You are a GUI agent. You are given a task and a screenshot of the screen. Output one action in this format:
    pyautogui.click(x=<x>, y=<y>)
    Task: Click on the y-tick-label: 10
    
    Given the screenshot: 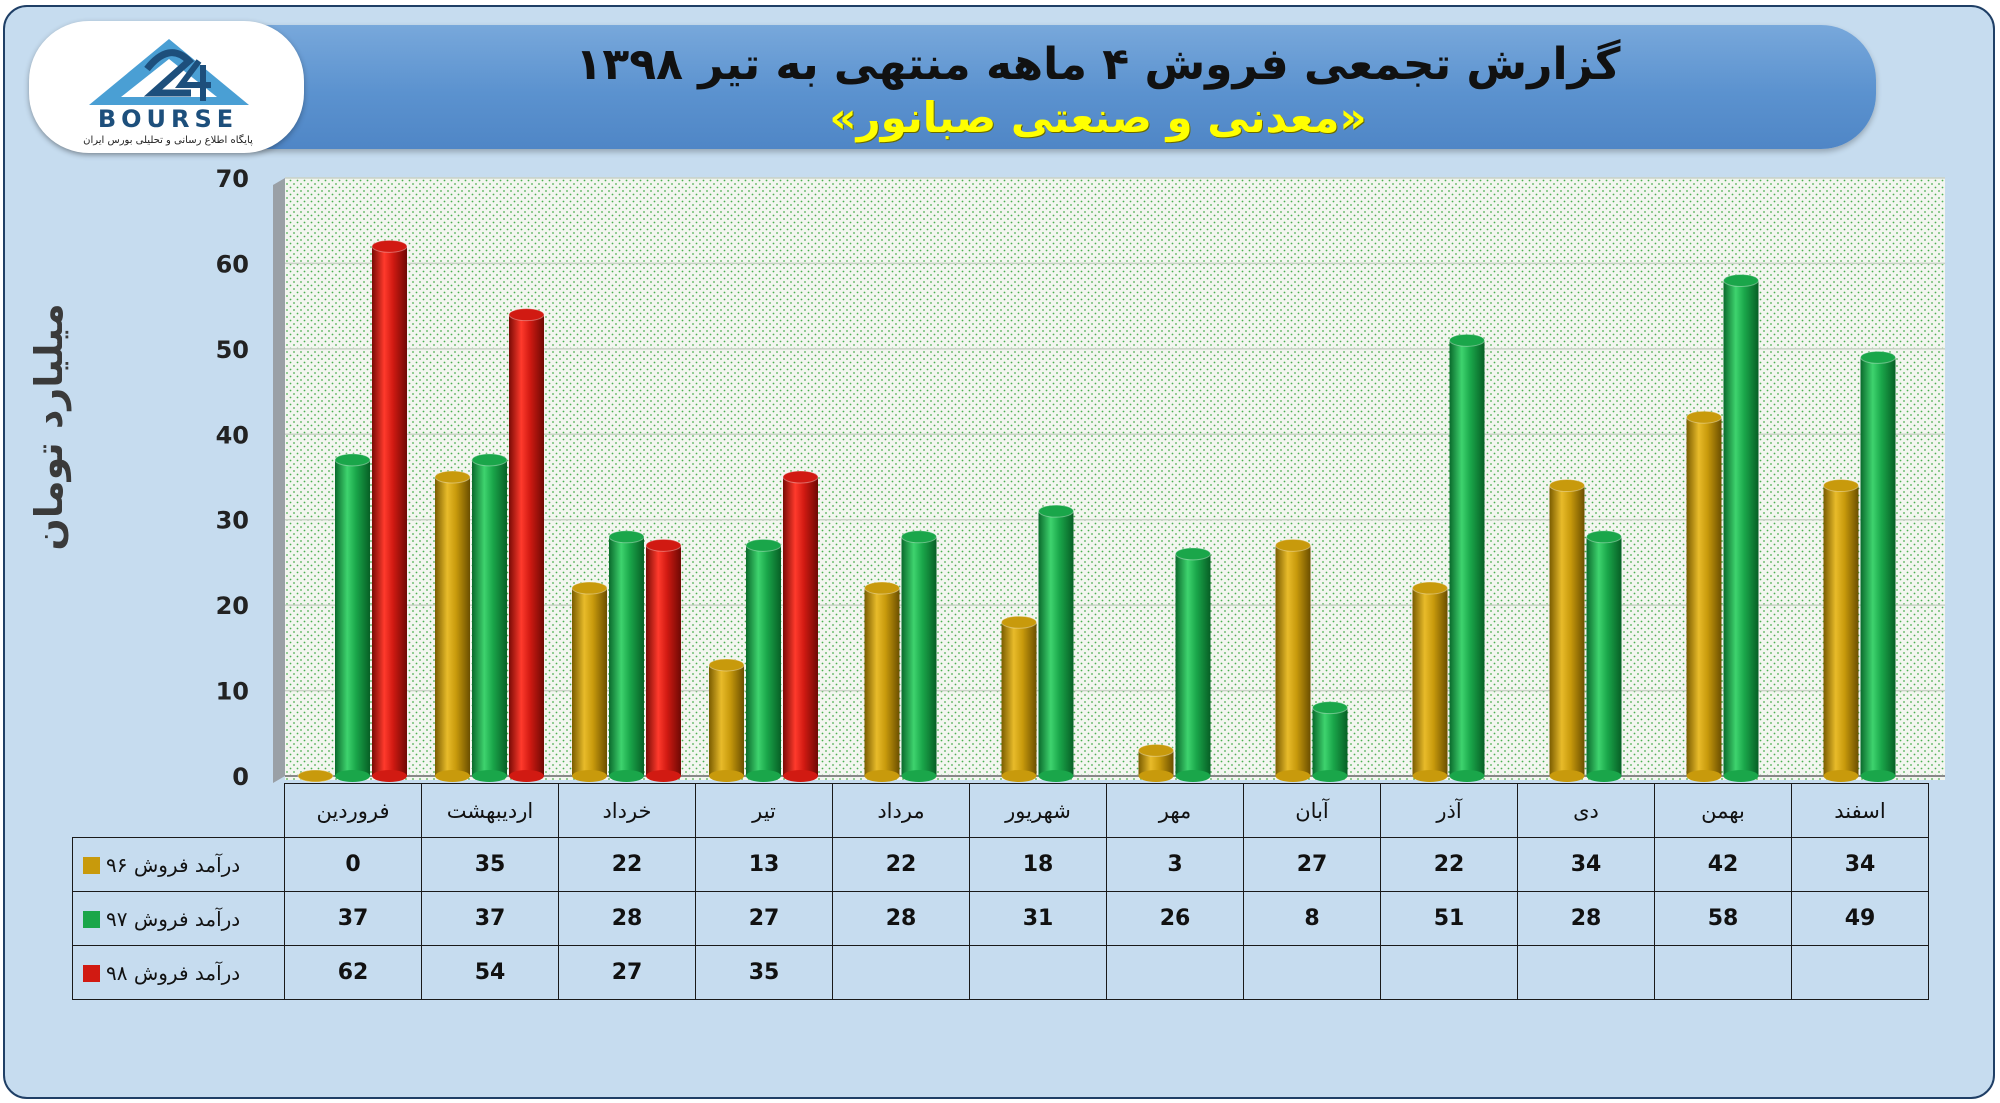 What is the action you would take?
    pyautogui.click(x=232, y=692)
    